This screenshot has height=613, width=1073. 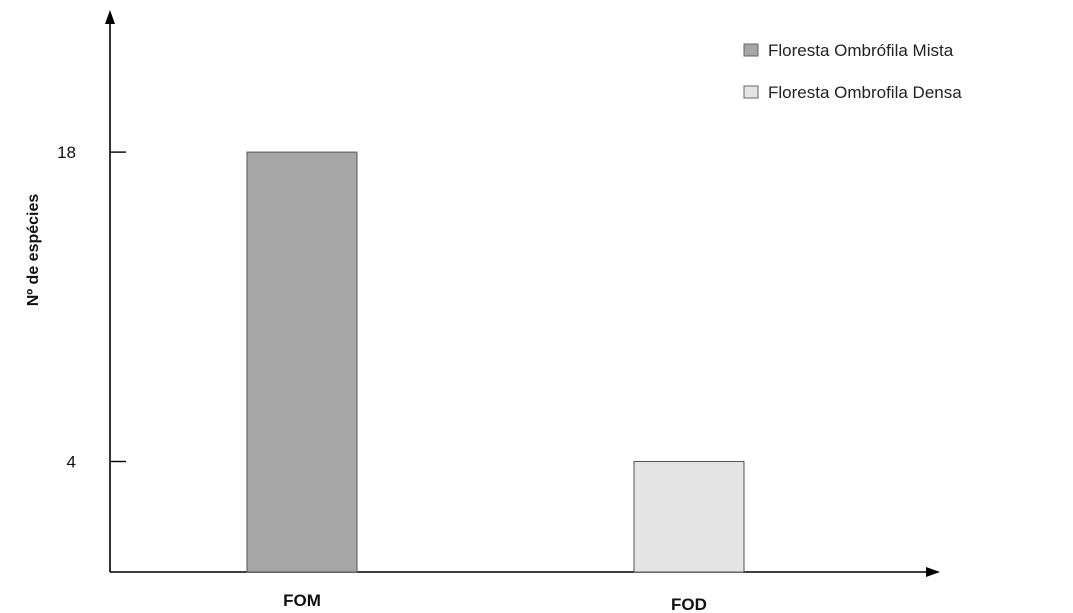 I want to click on bar-fod, so click(x=689, y=517).